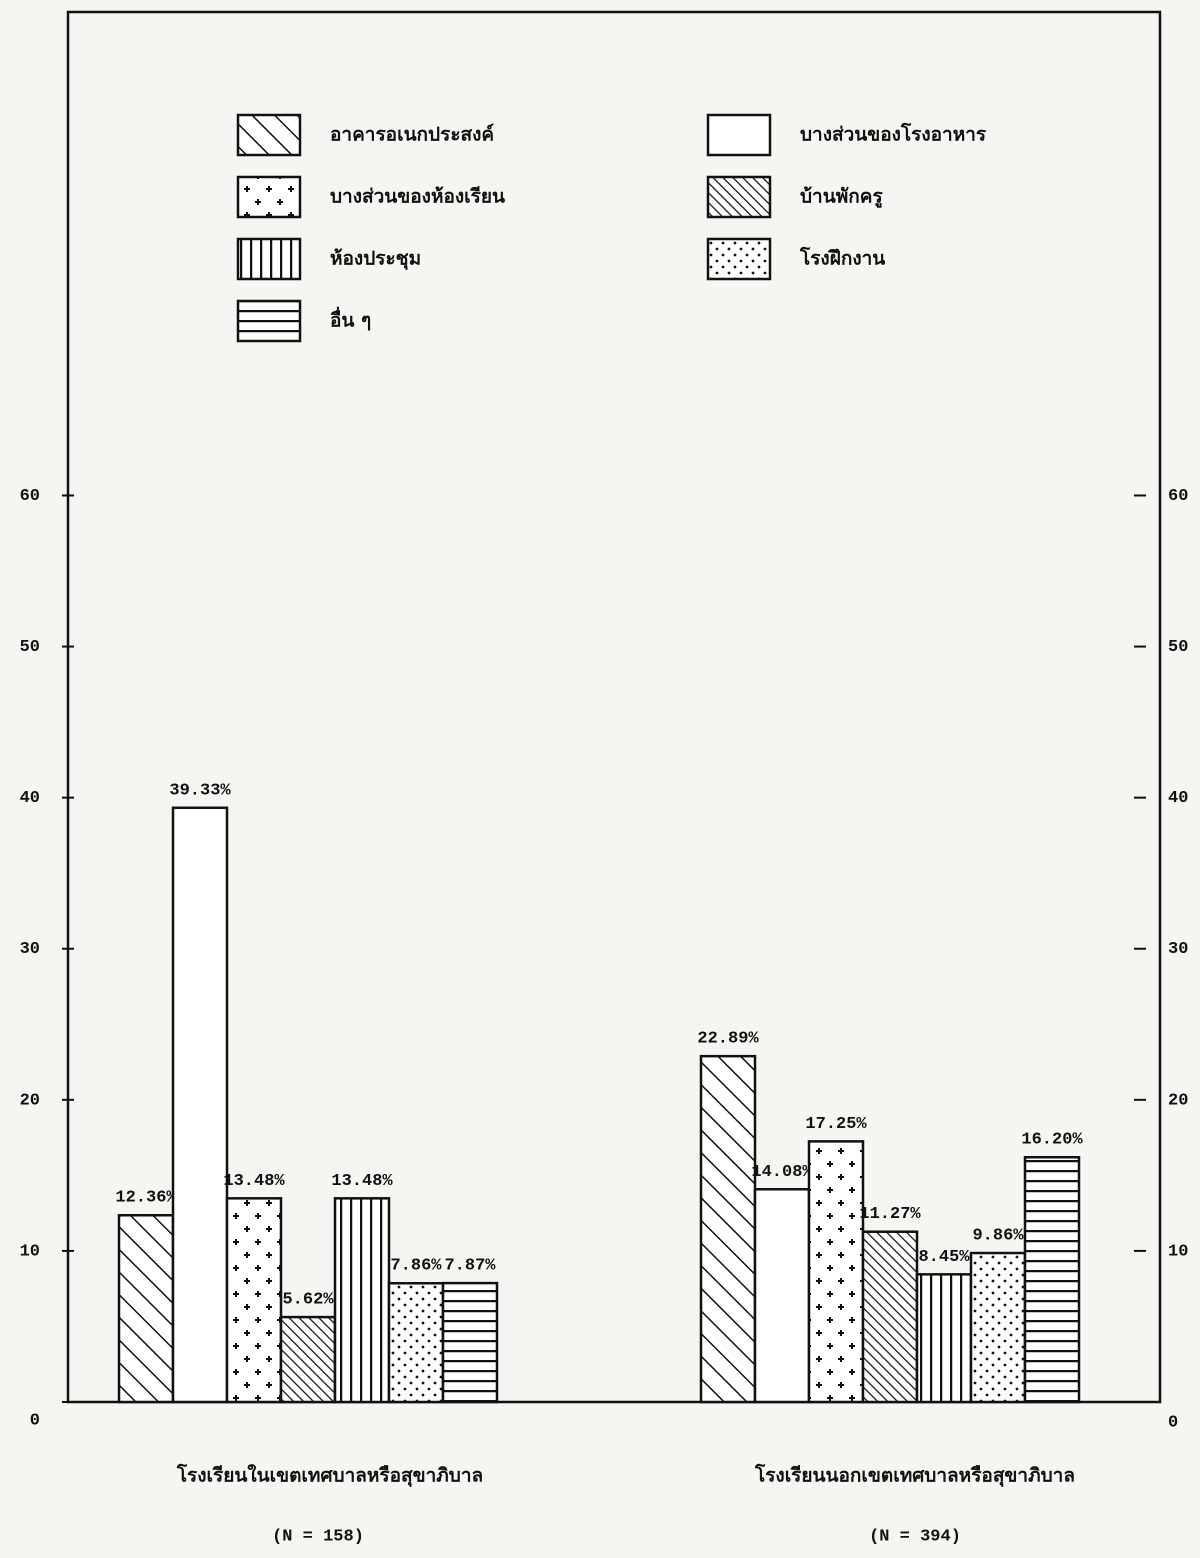 The image size is (1200, 1558). Describe the element at coordinates (728, 1039) in the screenshot. I see `value-label: 22.89%` at that location.